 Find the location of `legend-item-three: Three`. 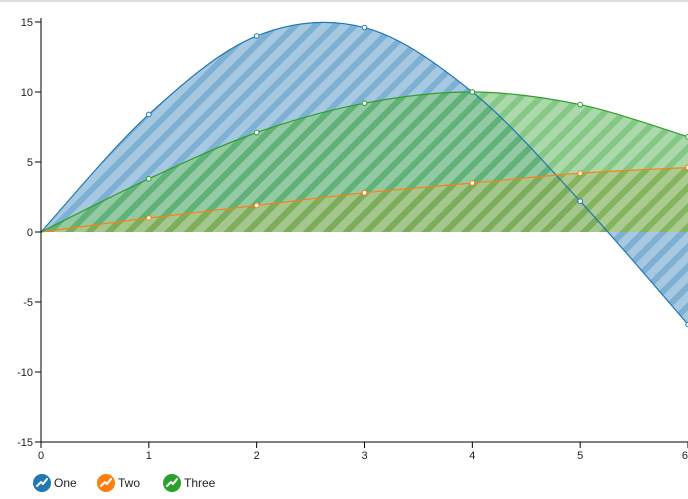

legend-item-three: Three is located at coordinates (189, 483).